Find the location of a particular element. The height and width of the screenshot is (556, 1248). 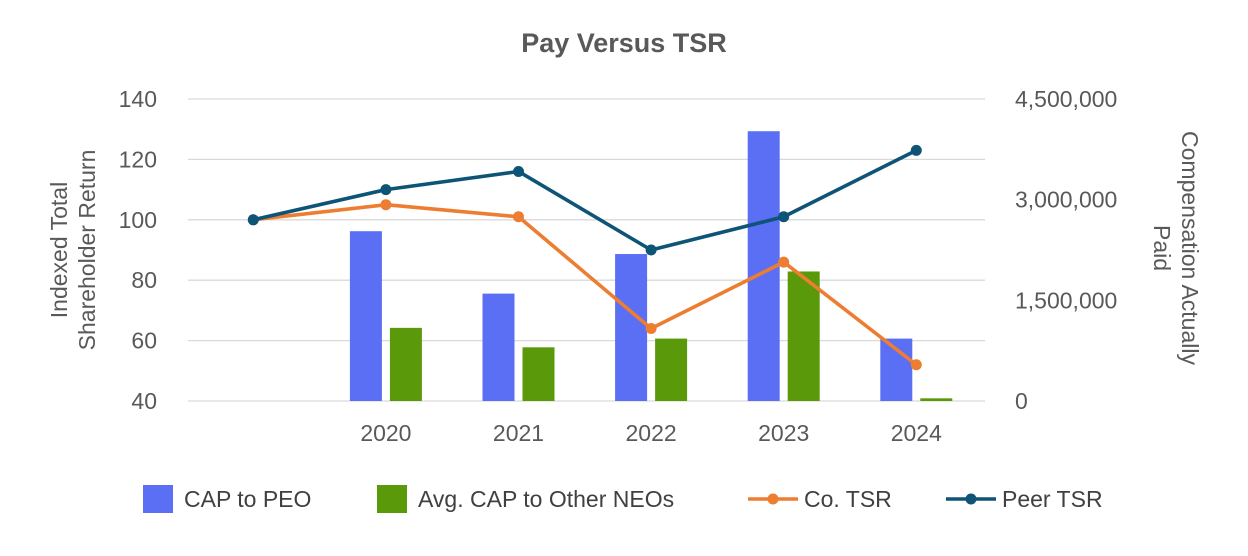

right-axis-label-line: Paid is located at coordinates (1162, 248).